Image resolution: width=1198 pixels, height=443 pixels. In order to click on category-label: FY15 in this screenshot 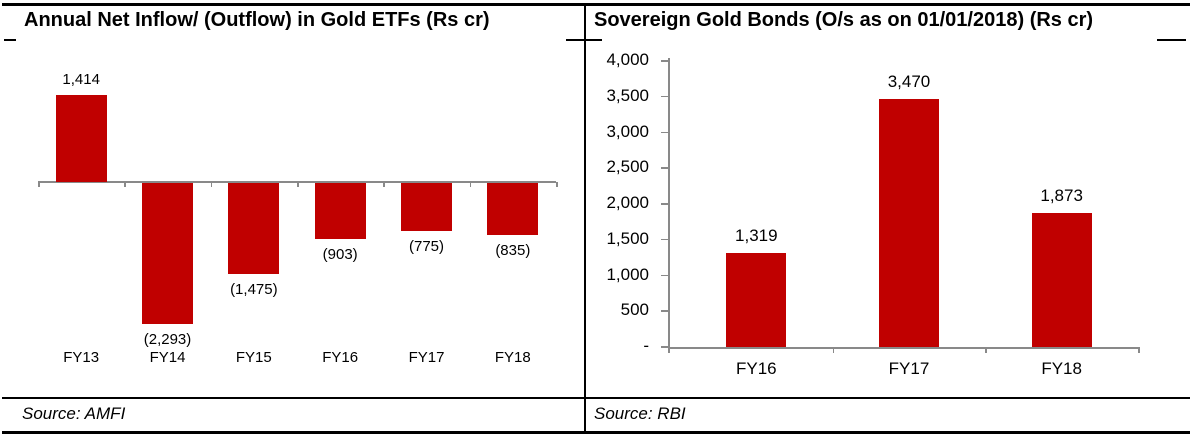, I will do `click(253, 357)`.